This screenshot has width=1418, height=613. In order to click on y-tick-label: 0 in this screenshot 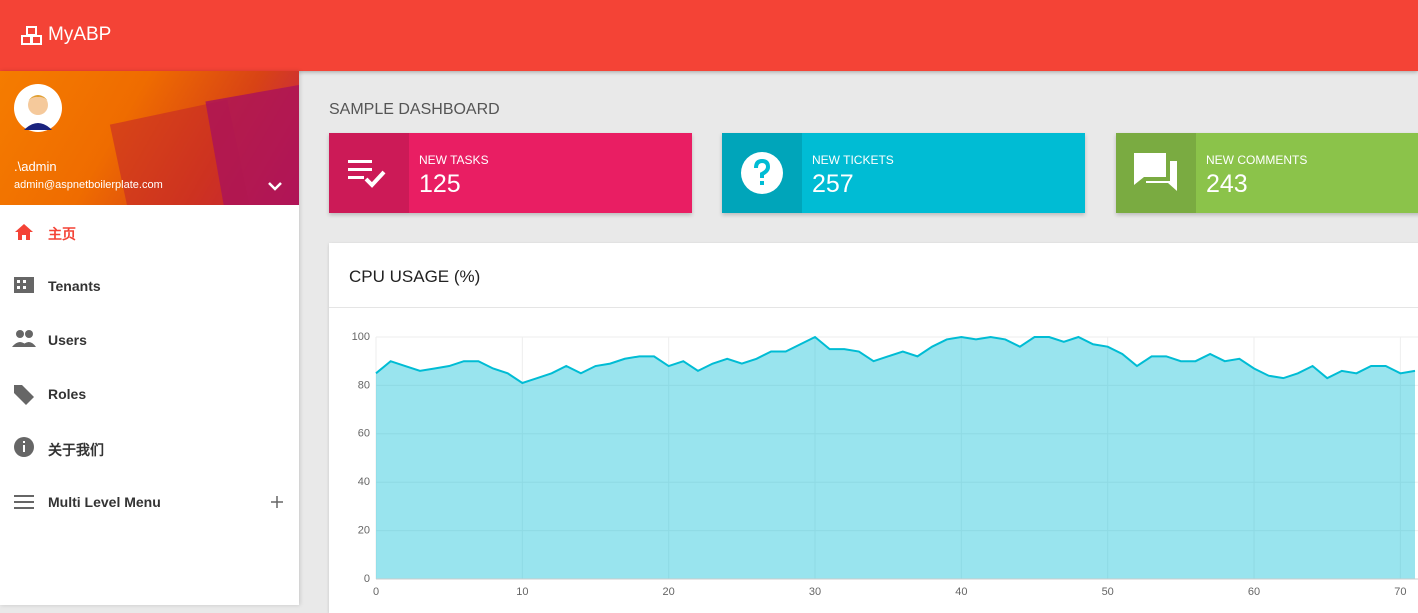, I will do `click(367, 579)`.